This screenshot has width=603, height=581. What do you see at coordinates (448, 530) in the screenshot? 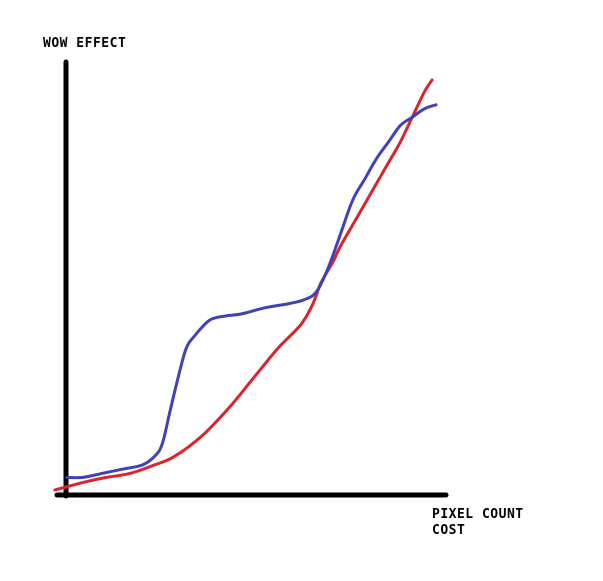
I see `x-axis-label-line-2: COST` at bounding box center [448, 530].